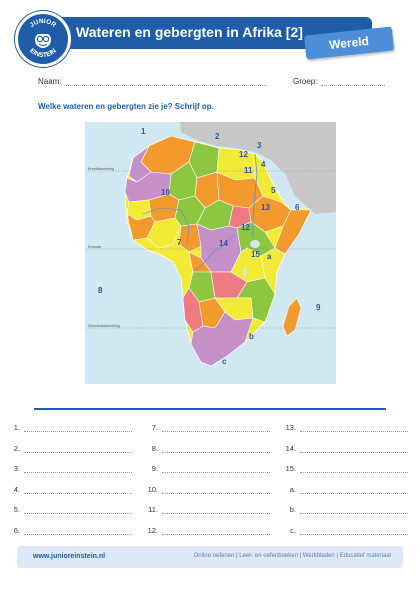  Describe the element at coordinates (206, 428) in the screenshot. I see `answer-row: 7.` at that location.